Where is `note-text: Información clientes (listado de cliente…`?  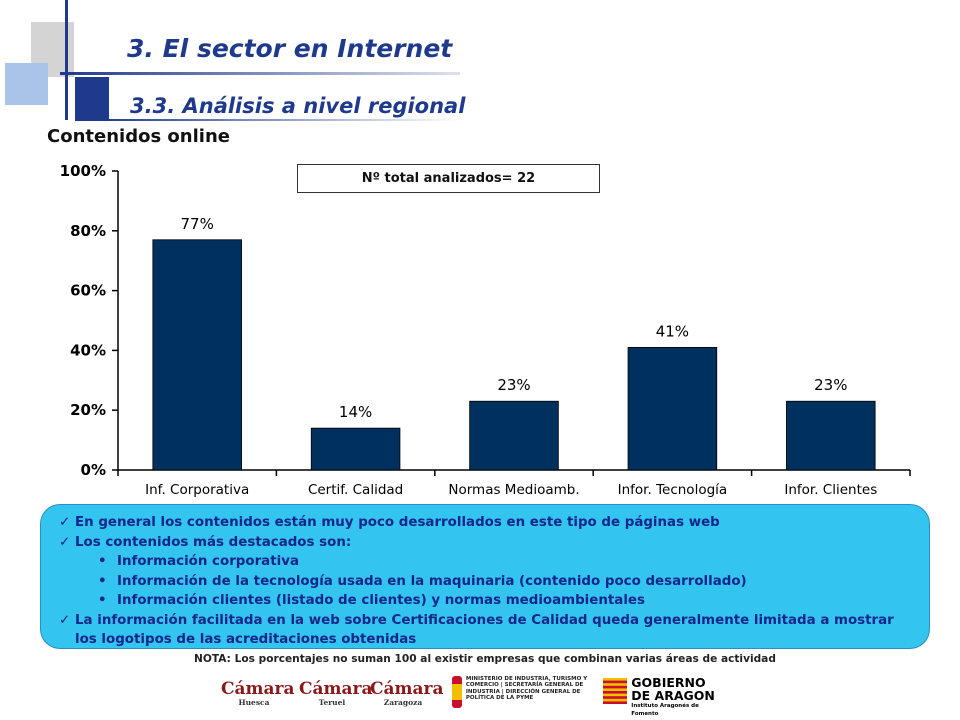
note-text: Información clientes (listado de cliente… is located at coordinates (381, 600).